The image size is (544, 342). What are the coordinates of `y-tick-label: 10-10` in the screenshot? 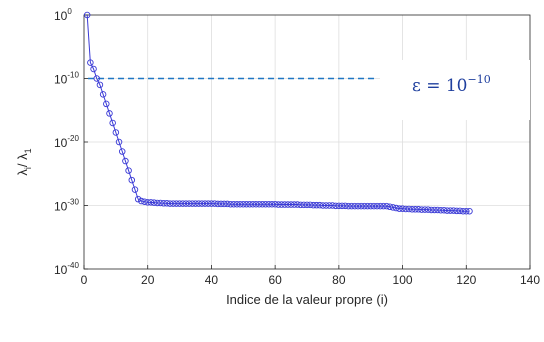 It's located at (66, 79).